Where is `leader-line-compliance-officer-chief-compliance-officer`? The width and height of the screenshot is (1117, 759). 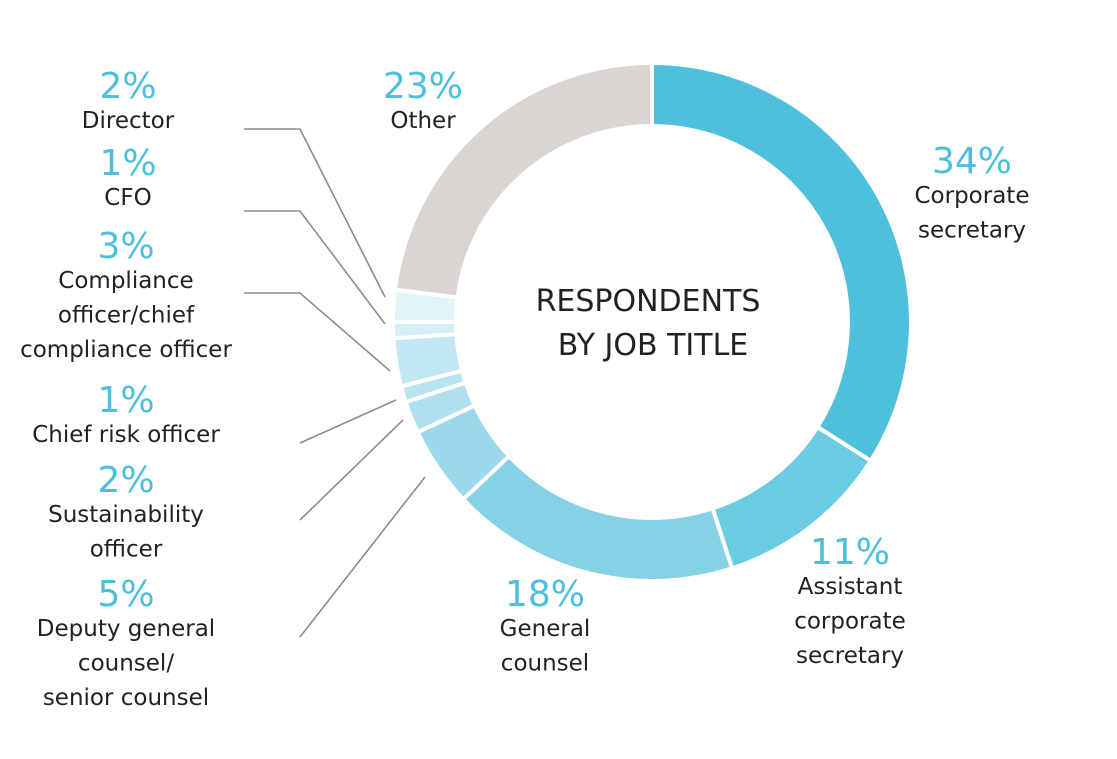
leader-line-compliance-officer-chief-compliance-officer is located at coordinates (317, 332).